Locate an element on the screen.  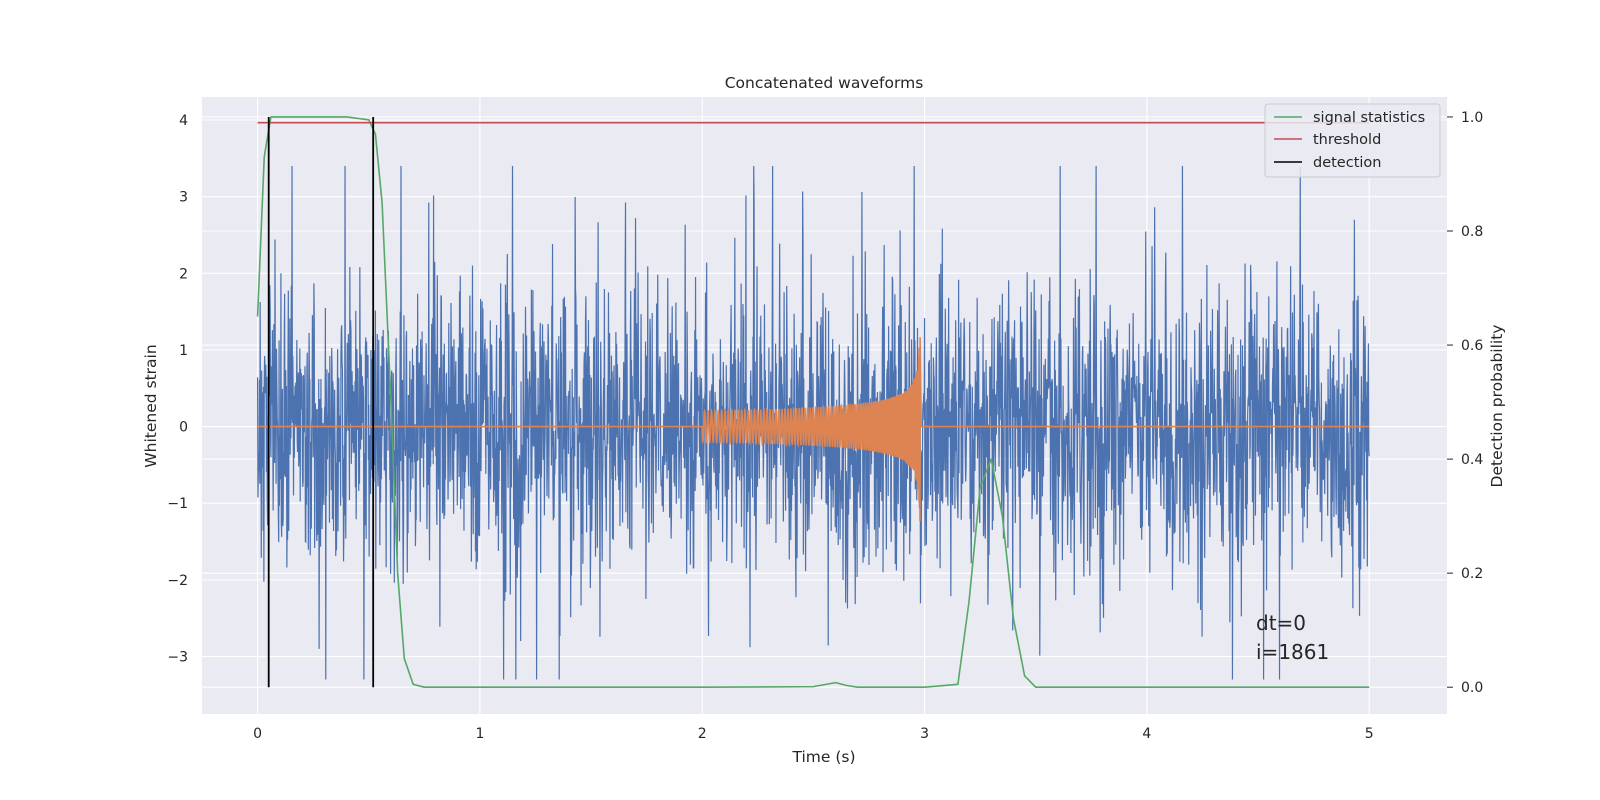
y-tick-label: 2 is located at coordinates (183, 274).